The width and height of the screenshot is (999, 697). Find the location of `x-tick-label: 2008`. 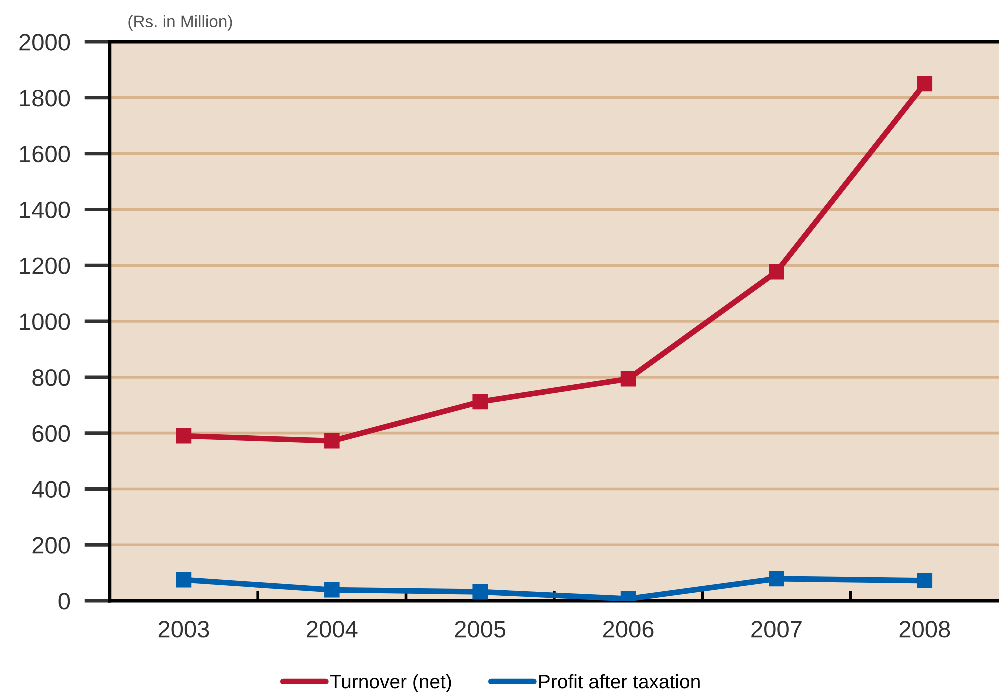

x-tick-label: 2008 is located at coordinates (925, 629).